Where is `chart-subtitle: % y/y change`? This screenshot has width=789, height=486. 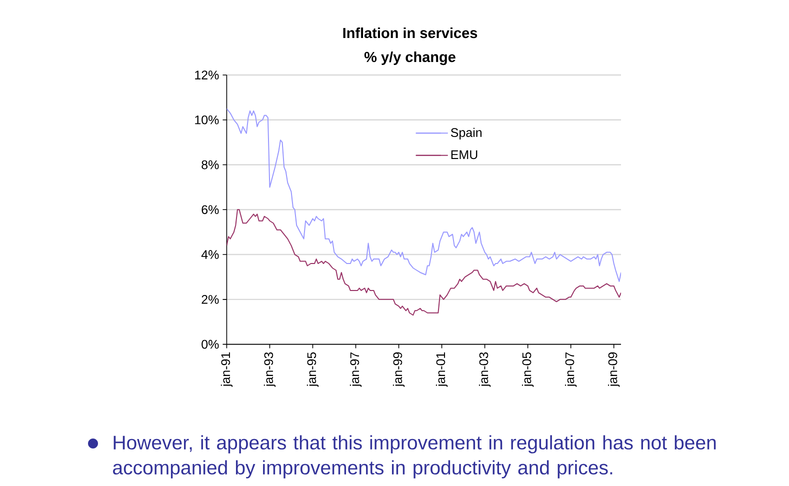
chart-subtitle: % y/y change is located at coordinates (410, 58).